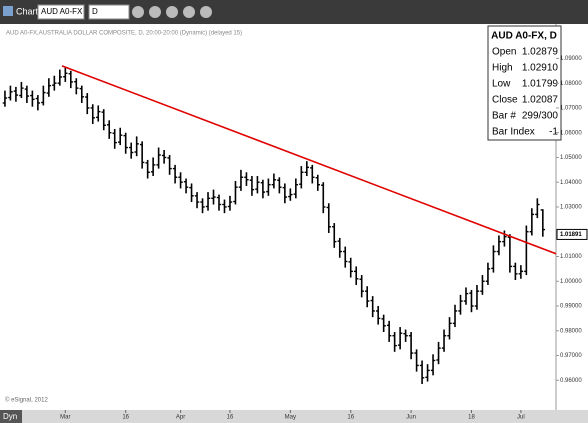 The width and height of the screenshot is (588, 423). Describe the element at coordinates (540, 100) in the screenshot. I see `info-value: 1.02087` at that location.